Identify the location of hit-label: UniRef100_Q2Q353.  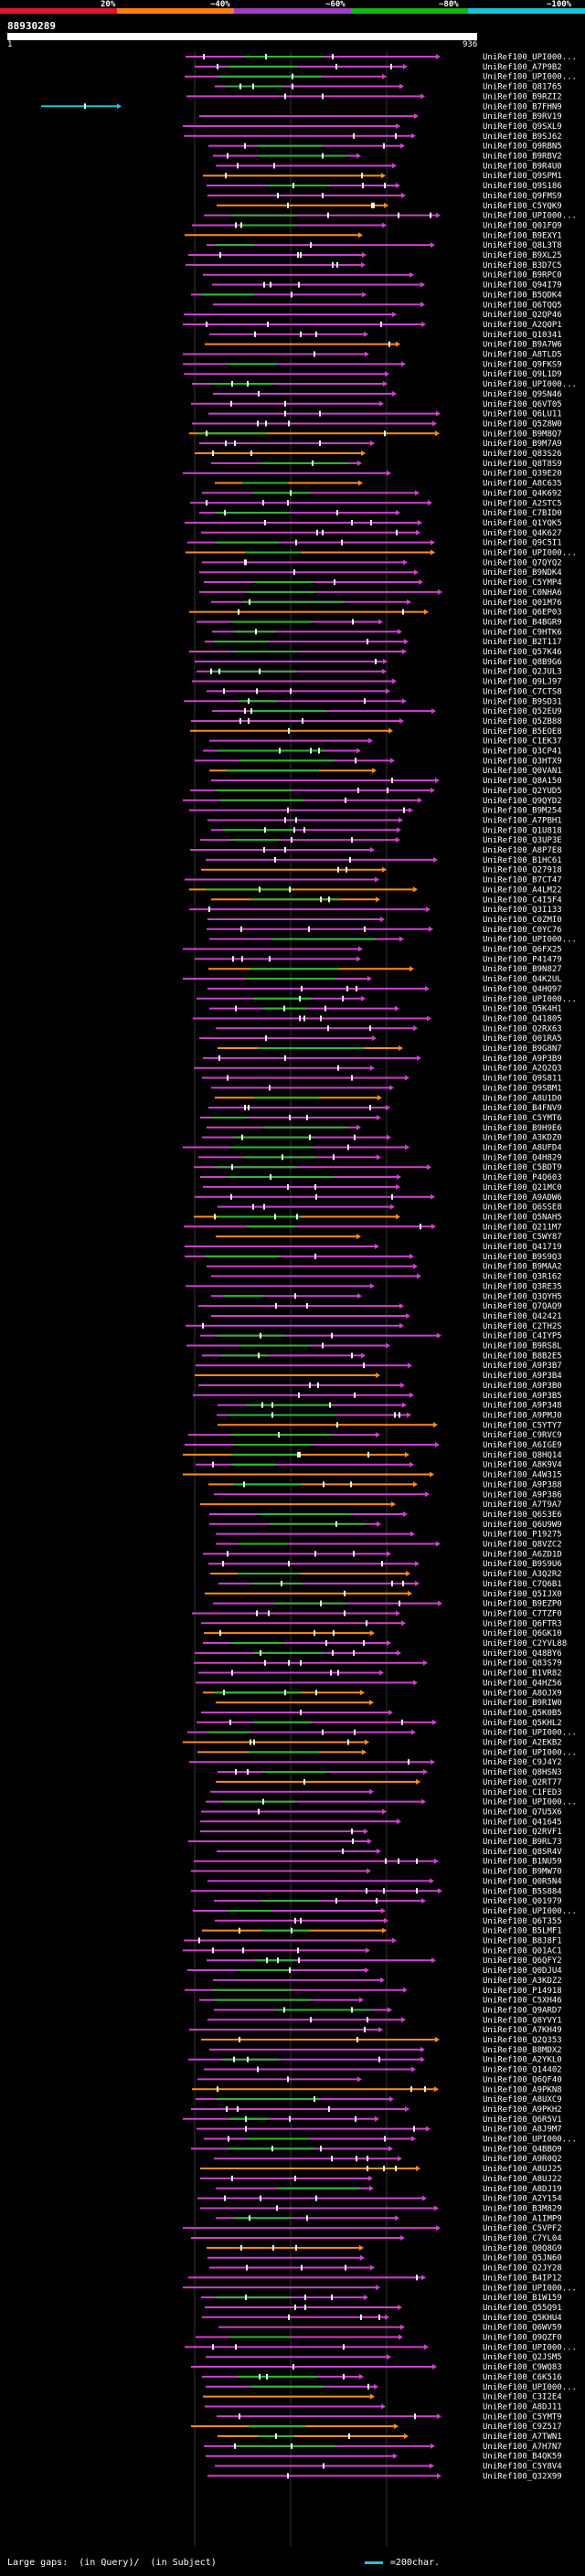
(522, 2040).